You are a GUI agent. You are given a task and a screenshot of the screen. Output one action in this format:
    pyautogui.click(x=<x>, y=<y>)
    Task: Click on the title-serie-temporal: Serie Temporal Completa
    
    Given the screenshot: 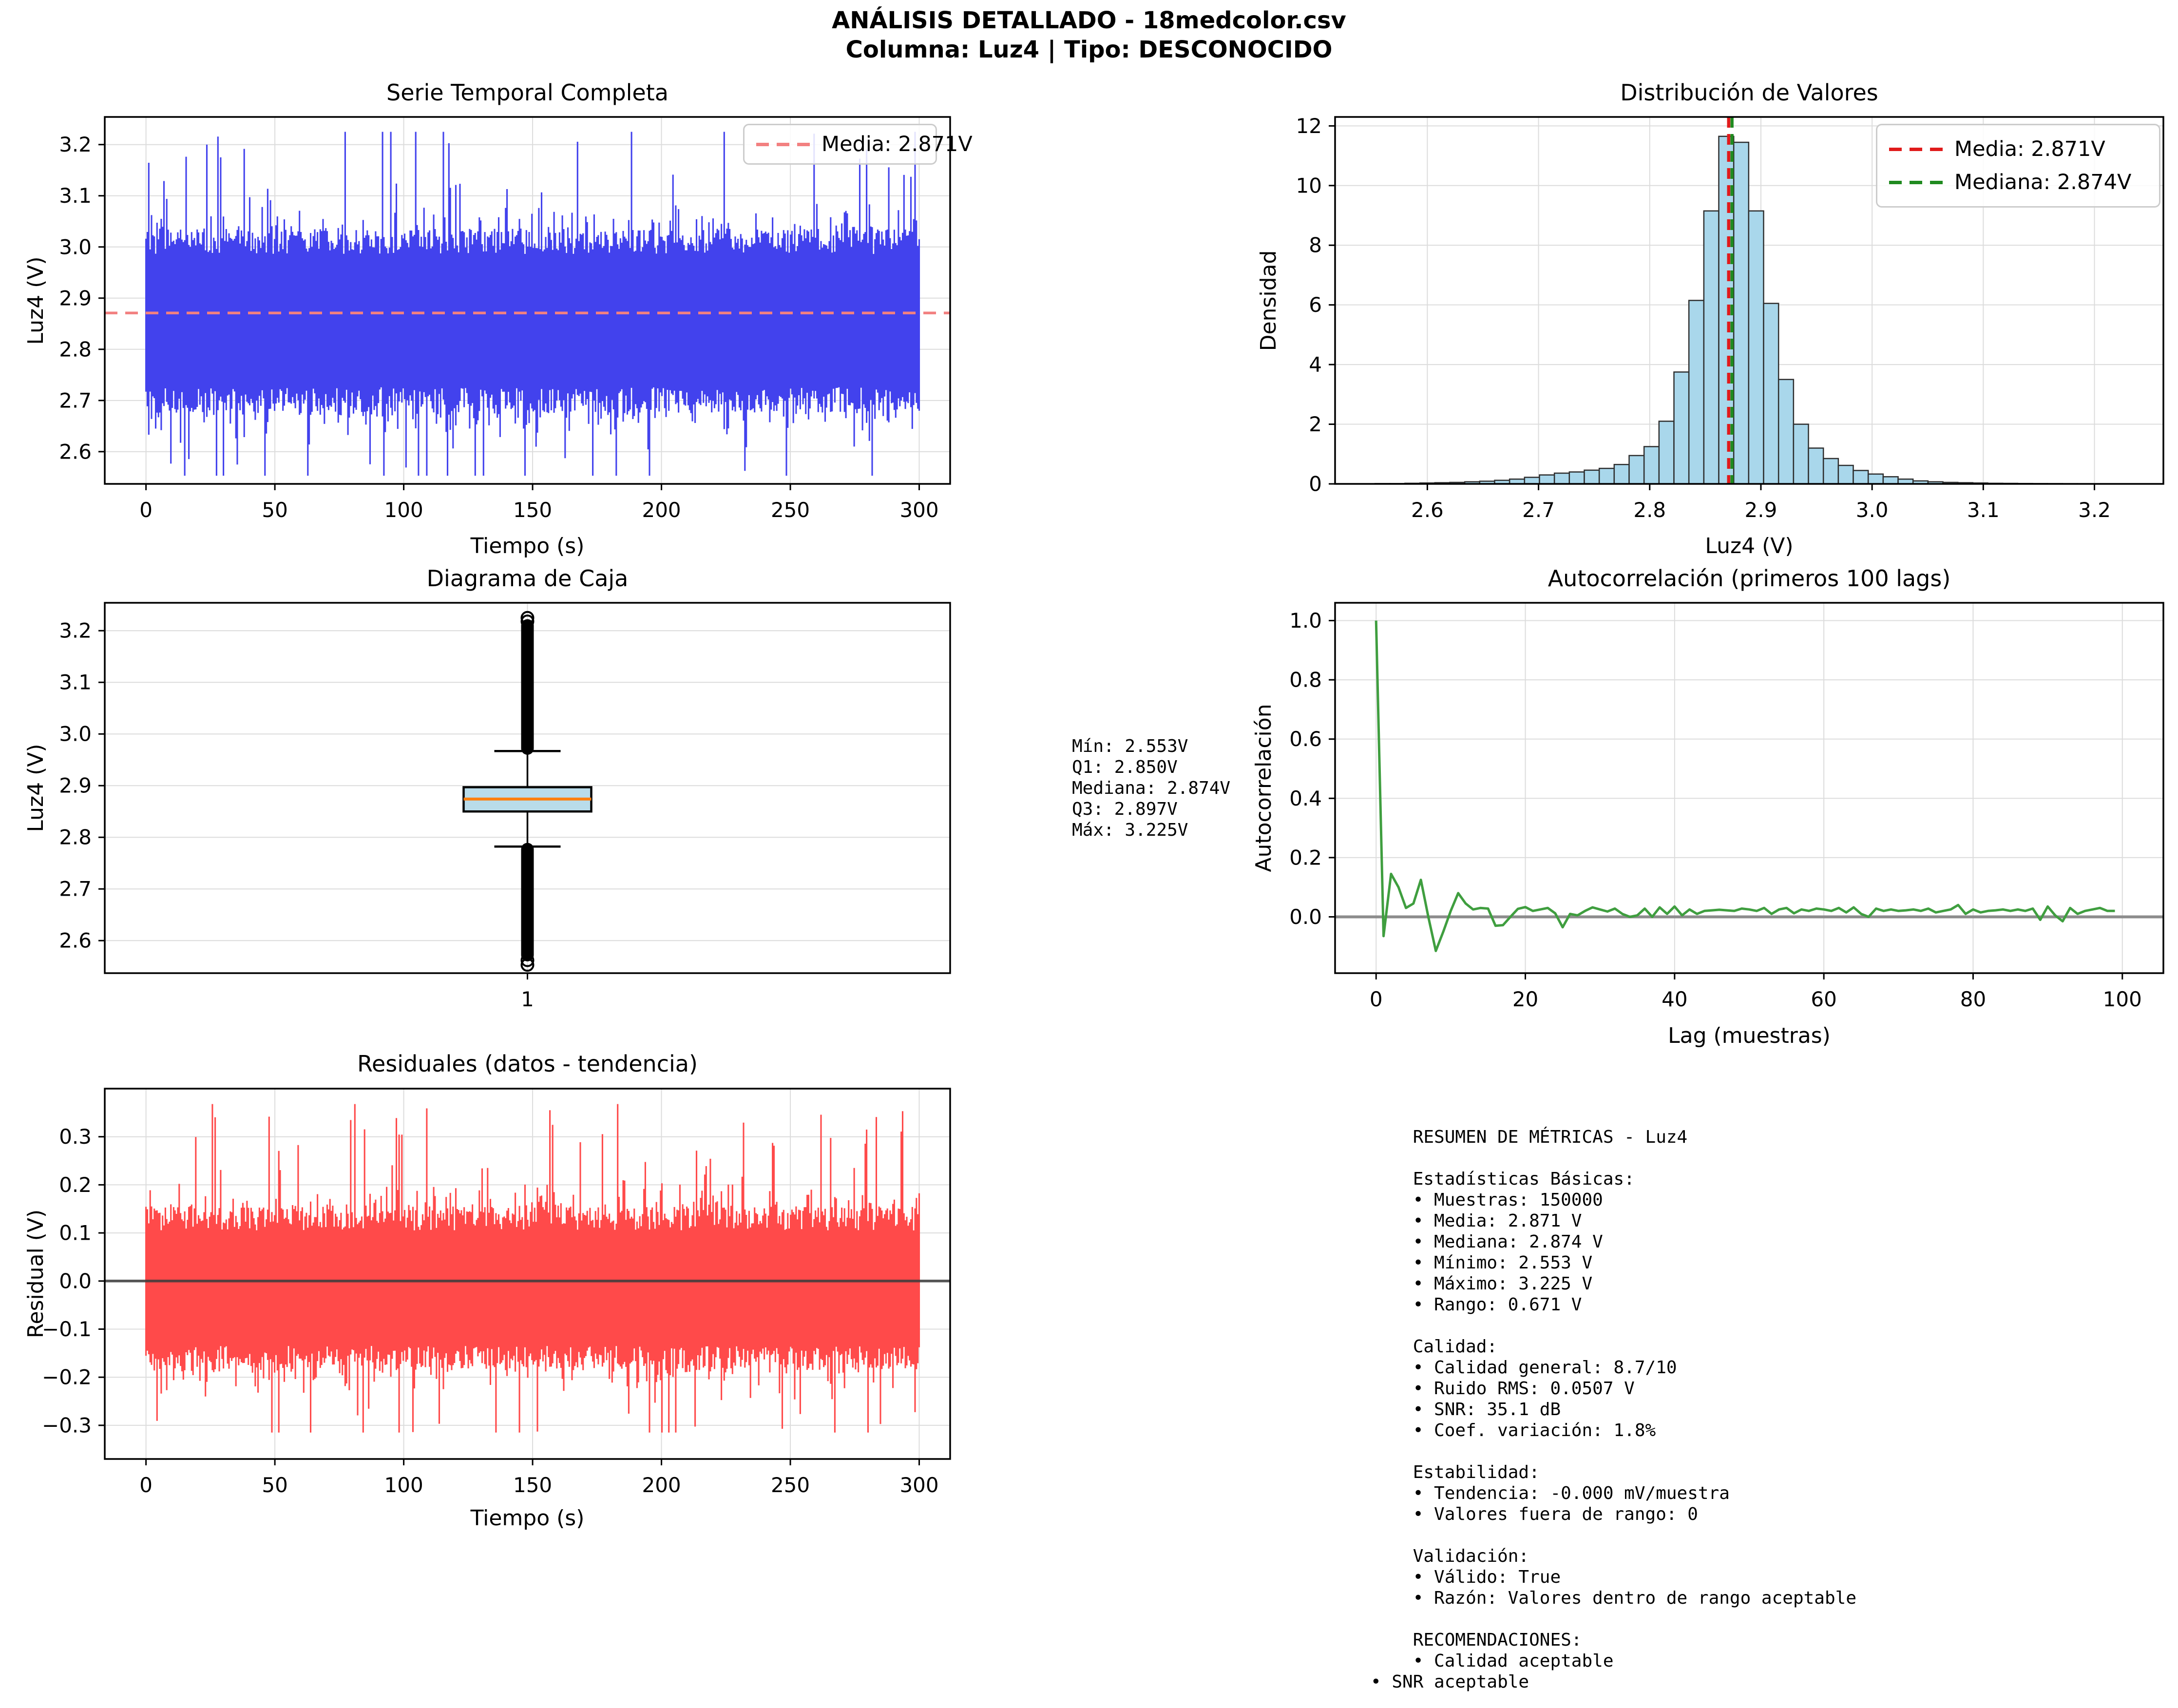 What is the action you would take?
    pyautogui.click(x=528, y=93)
    